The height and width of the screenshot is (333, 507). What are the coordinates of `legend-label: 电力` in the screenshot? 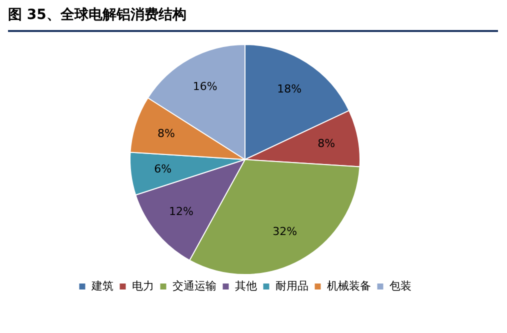 It's located at (143, 285).